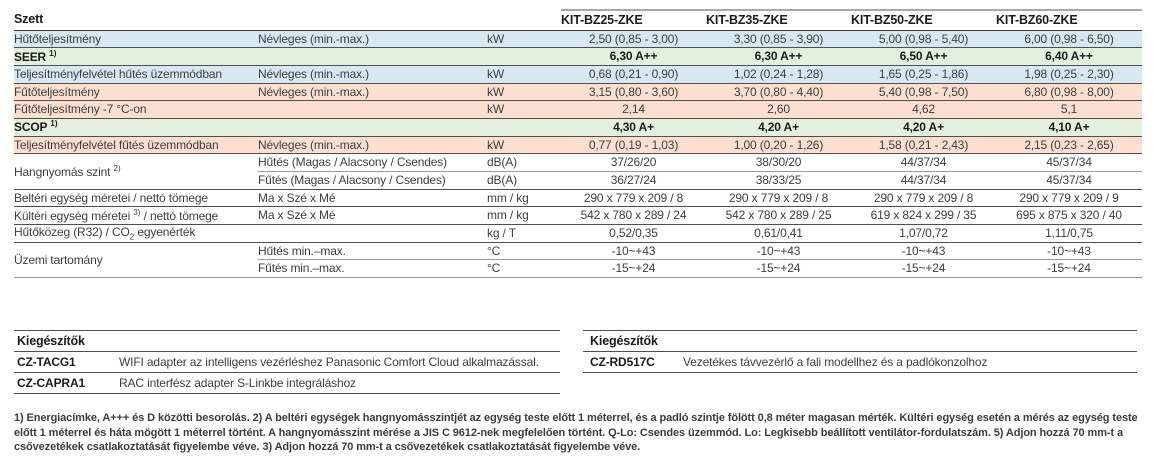 The height and width of the screenshot is (461, 1169). Describe the element at coordinates (923, 216) in the screenshot. I see `spec-value-cell: 619 x 824 x 299 / 35` at that location.